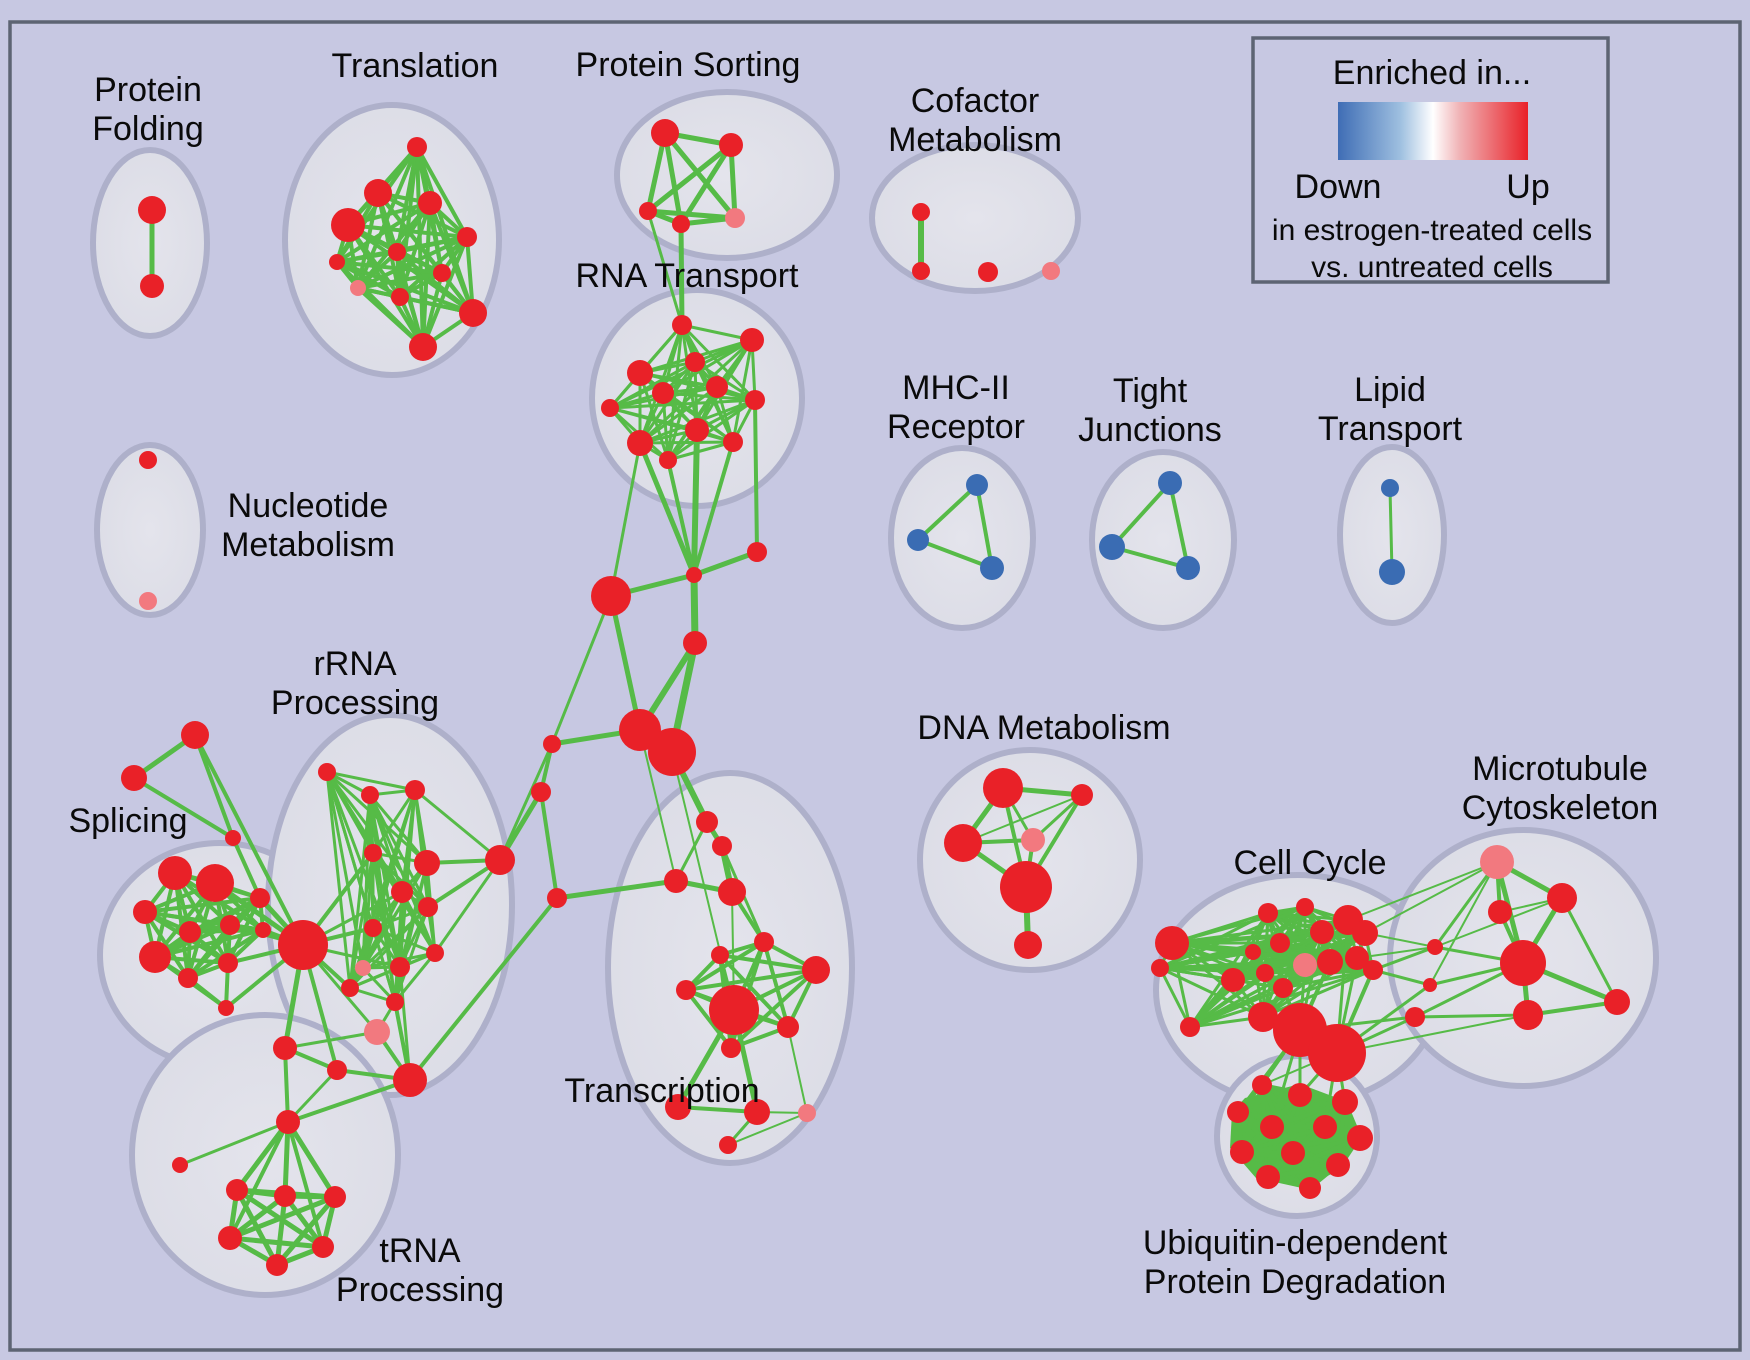  What do you see at coordinates (354, 664) in the screenshot?
I see `cluster-label-rrna-processing: rRNA` at bounding box center [354, 664].